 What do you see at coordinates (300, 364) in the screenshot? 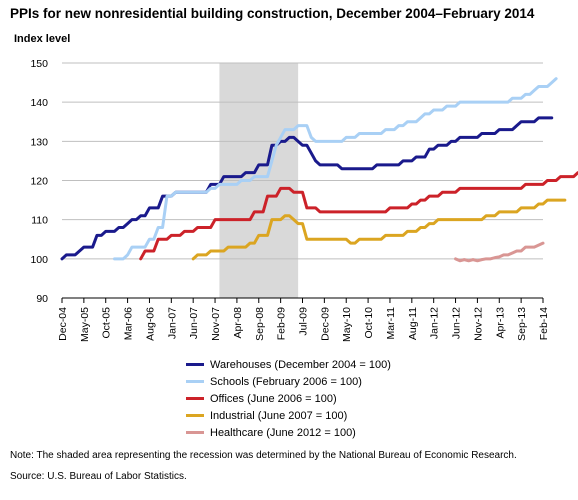
I see `legend-label: Warehouses (December 2004 = 100)` at bounding box center [300, 364].